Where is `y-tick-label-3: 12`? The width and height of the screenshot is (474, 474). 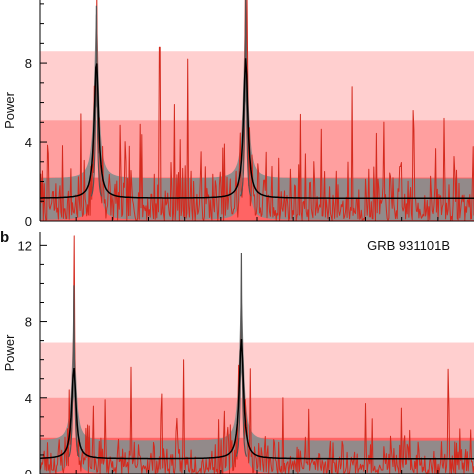
y-tick-label-3: 12 is located at coordinates (25, 245).